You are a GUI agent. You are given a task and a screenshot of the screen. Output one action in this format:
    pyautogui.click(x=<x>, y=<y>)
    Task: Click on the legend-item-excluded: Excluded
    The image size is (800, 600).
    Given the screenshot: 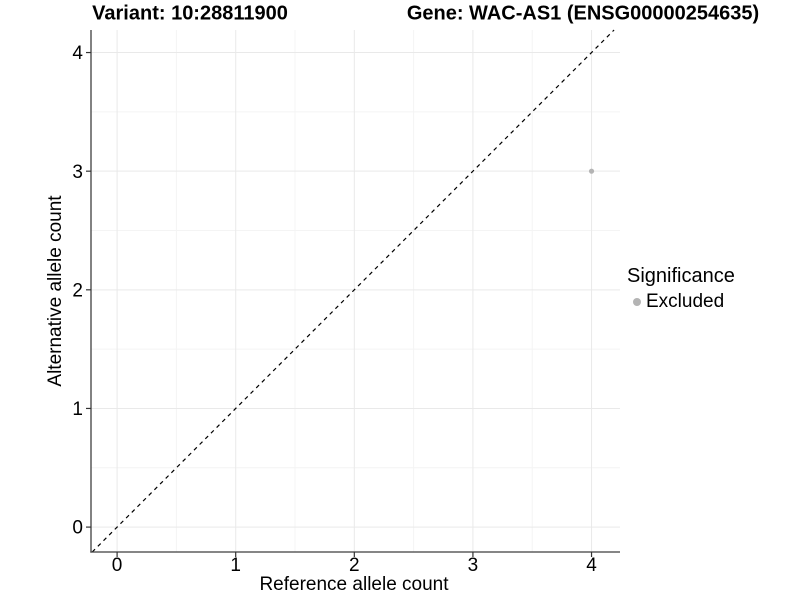 What is the action you would take?
    pyautogui.click(x=681, y=302)
    